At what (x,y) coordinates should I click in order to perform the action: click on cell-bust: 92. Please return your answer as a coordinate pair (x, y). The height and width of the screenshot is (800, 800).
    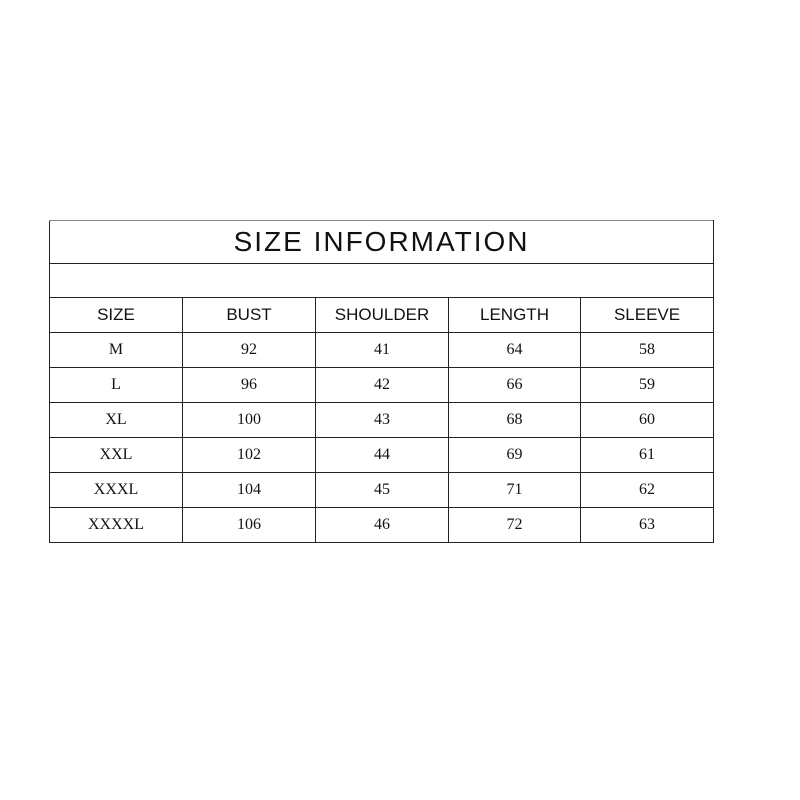
    Looking at the image, I should click on (249, 350).